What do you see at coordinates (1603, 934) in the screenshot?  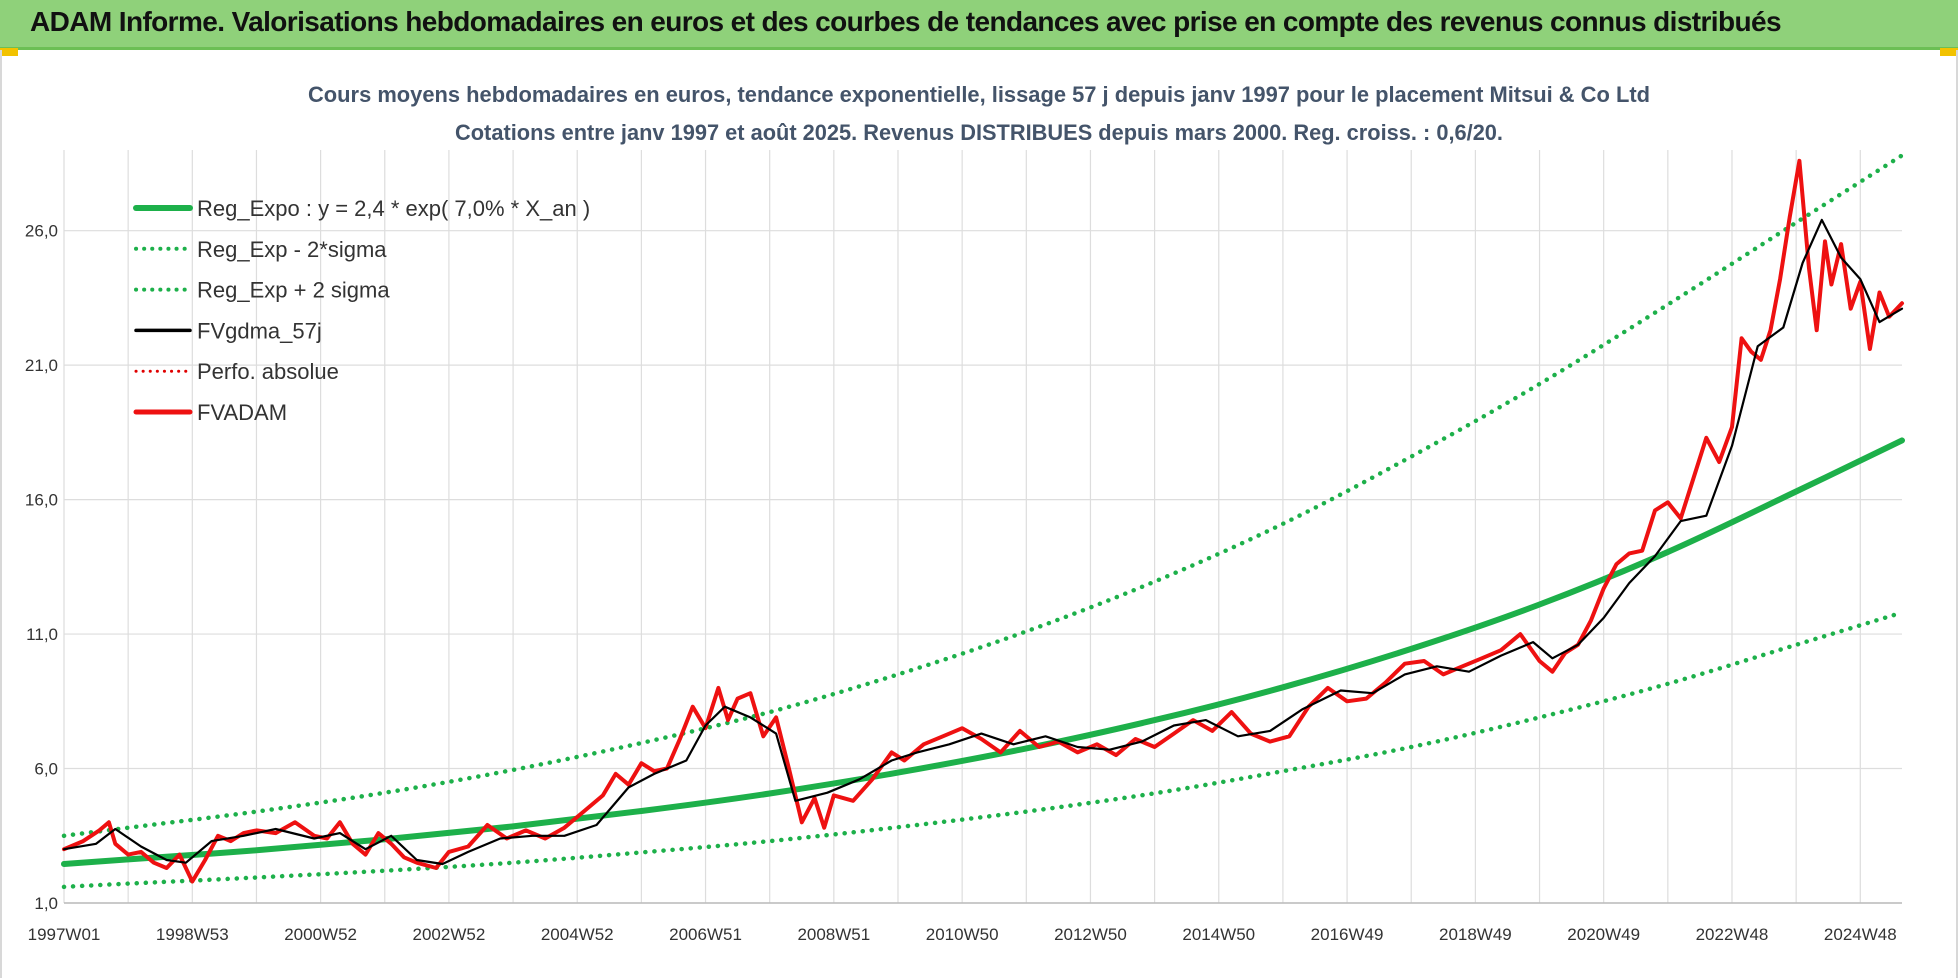 I see `x-tick-label: 2020W49` at bounding box center [1603, 934].